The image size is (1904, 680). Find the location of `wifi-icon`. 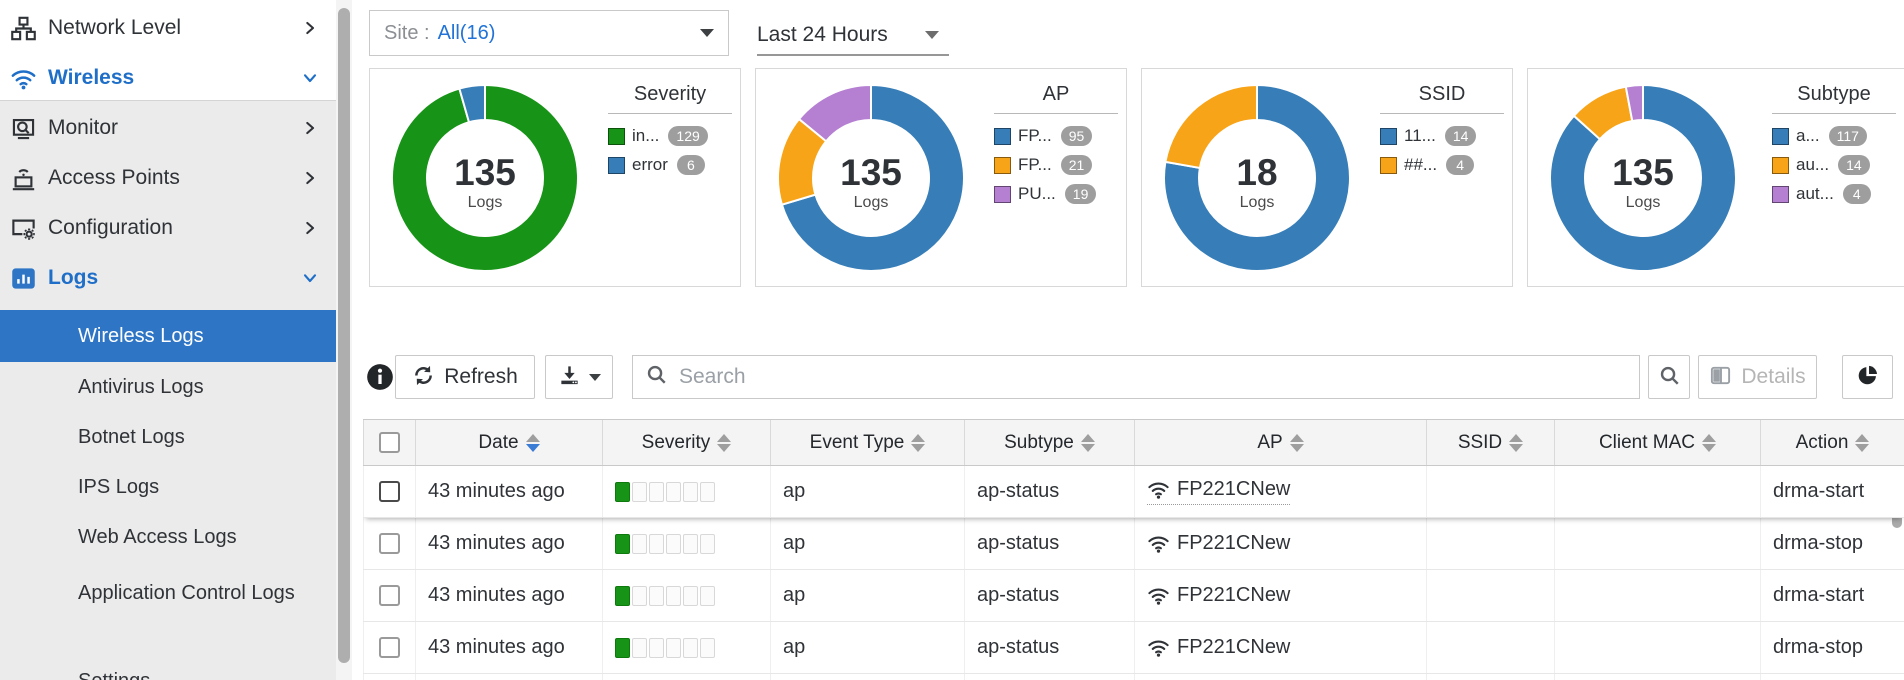

wifi-icon is located at coordinates (1158, 489).